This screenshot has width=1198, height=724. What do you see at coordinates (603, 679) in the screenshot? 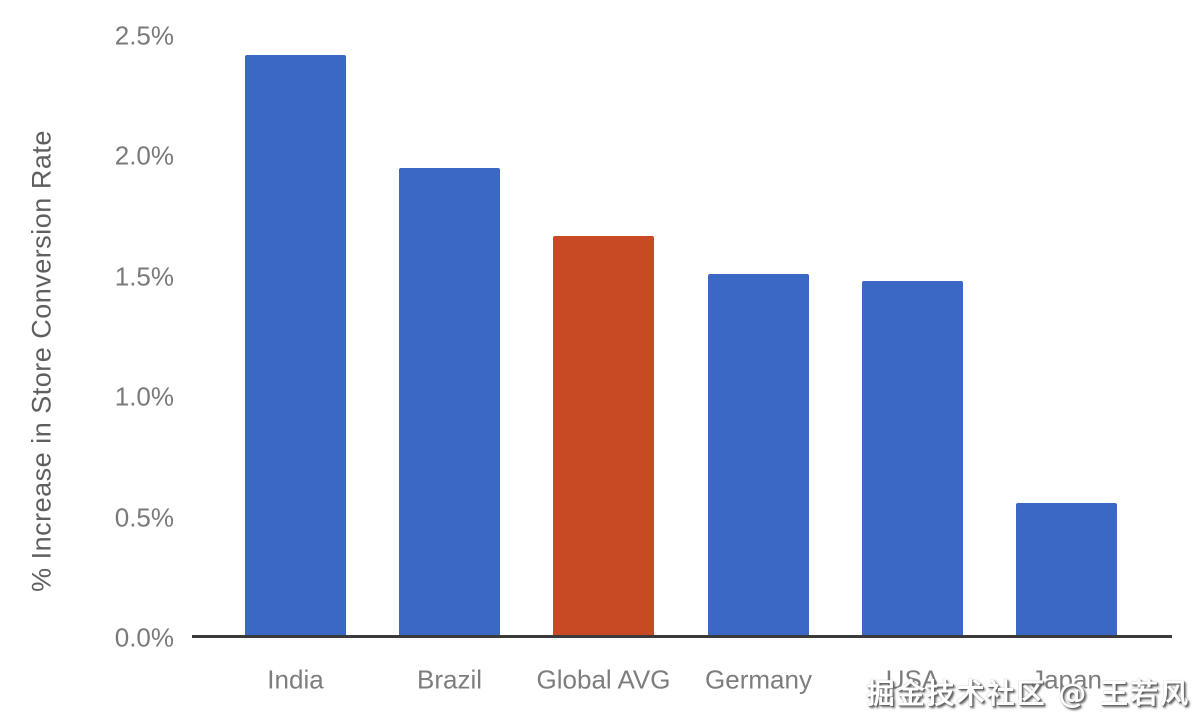
I see `x-category-label-global-avg: Global AVG` at bounding box center [603, 679].